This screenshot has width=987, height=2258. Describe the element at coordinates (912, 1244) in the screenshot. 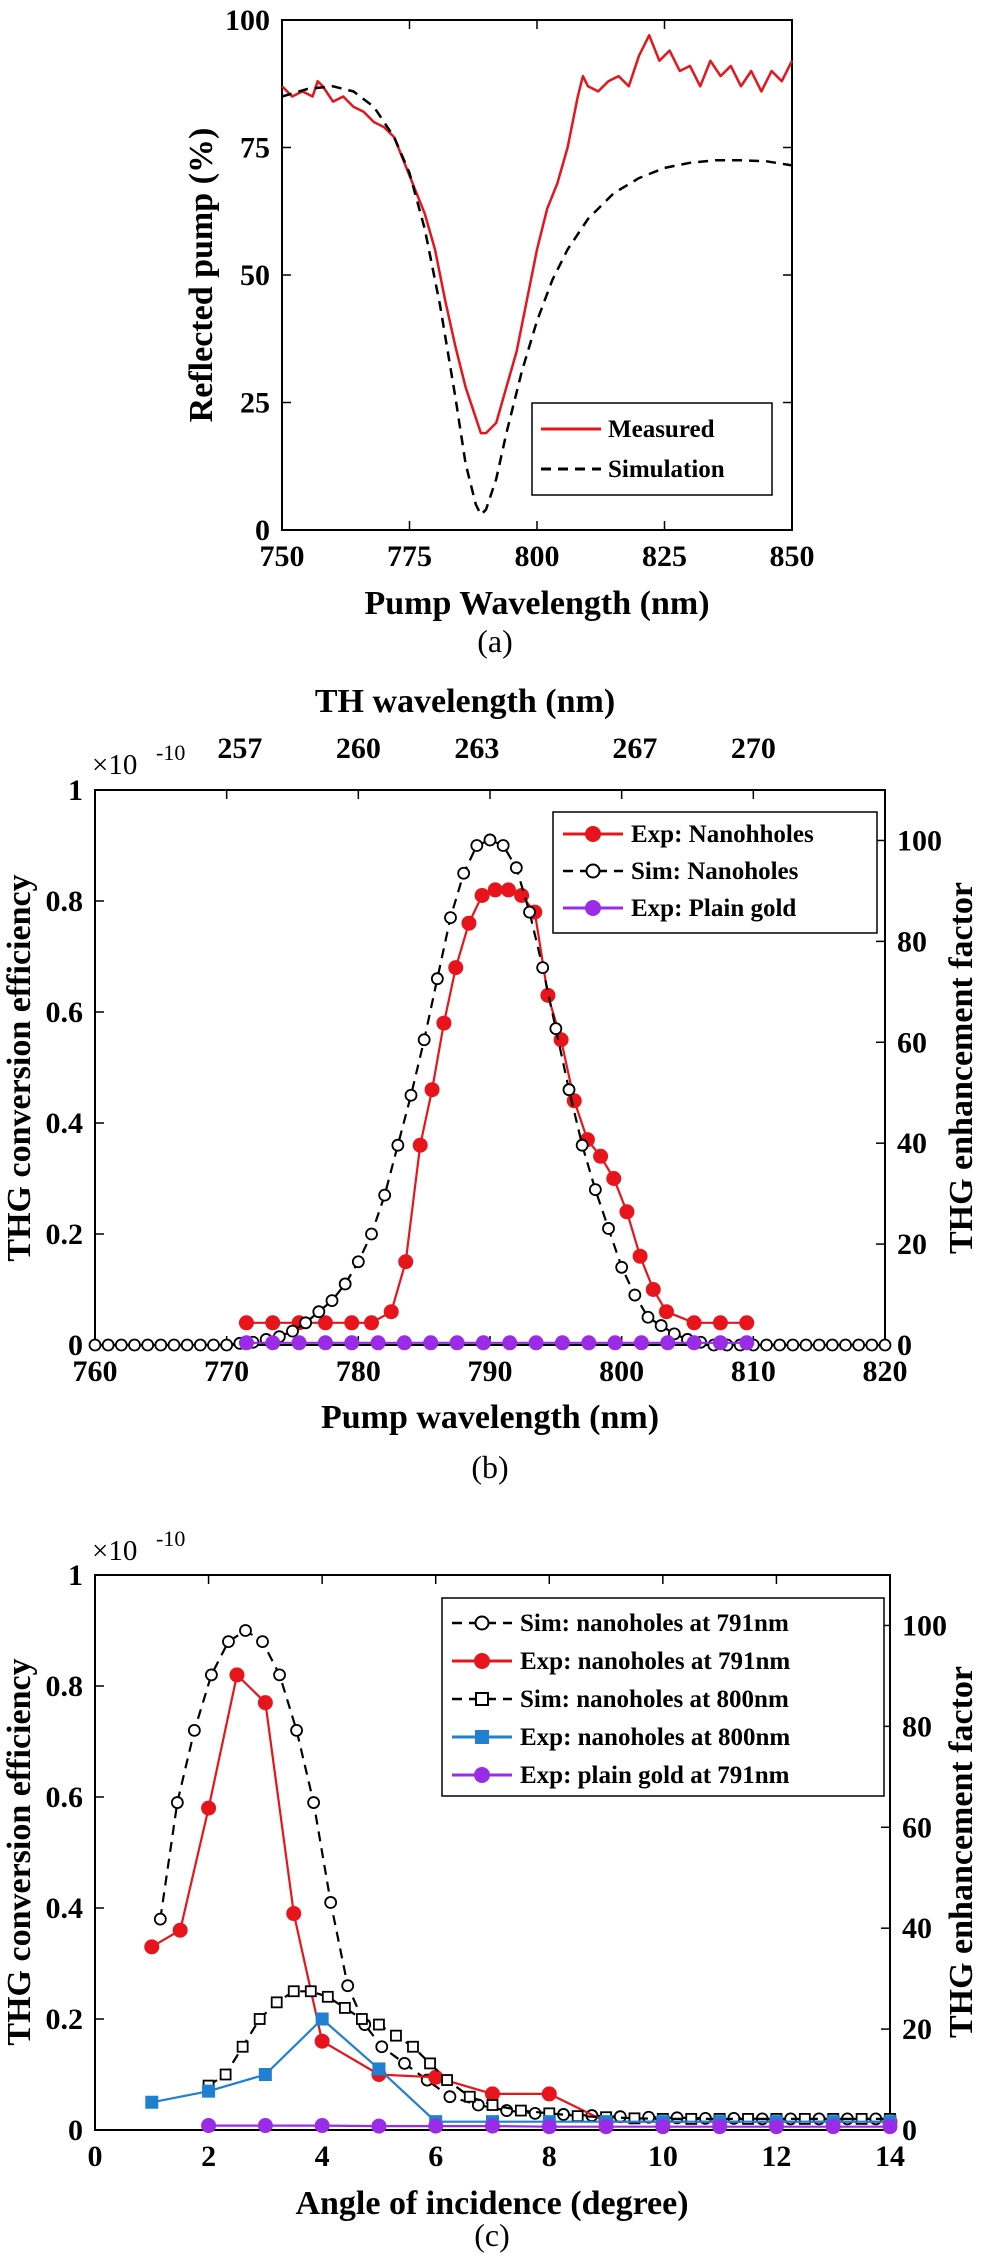

I see `y-right-tick-label-b: 20` at that location.